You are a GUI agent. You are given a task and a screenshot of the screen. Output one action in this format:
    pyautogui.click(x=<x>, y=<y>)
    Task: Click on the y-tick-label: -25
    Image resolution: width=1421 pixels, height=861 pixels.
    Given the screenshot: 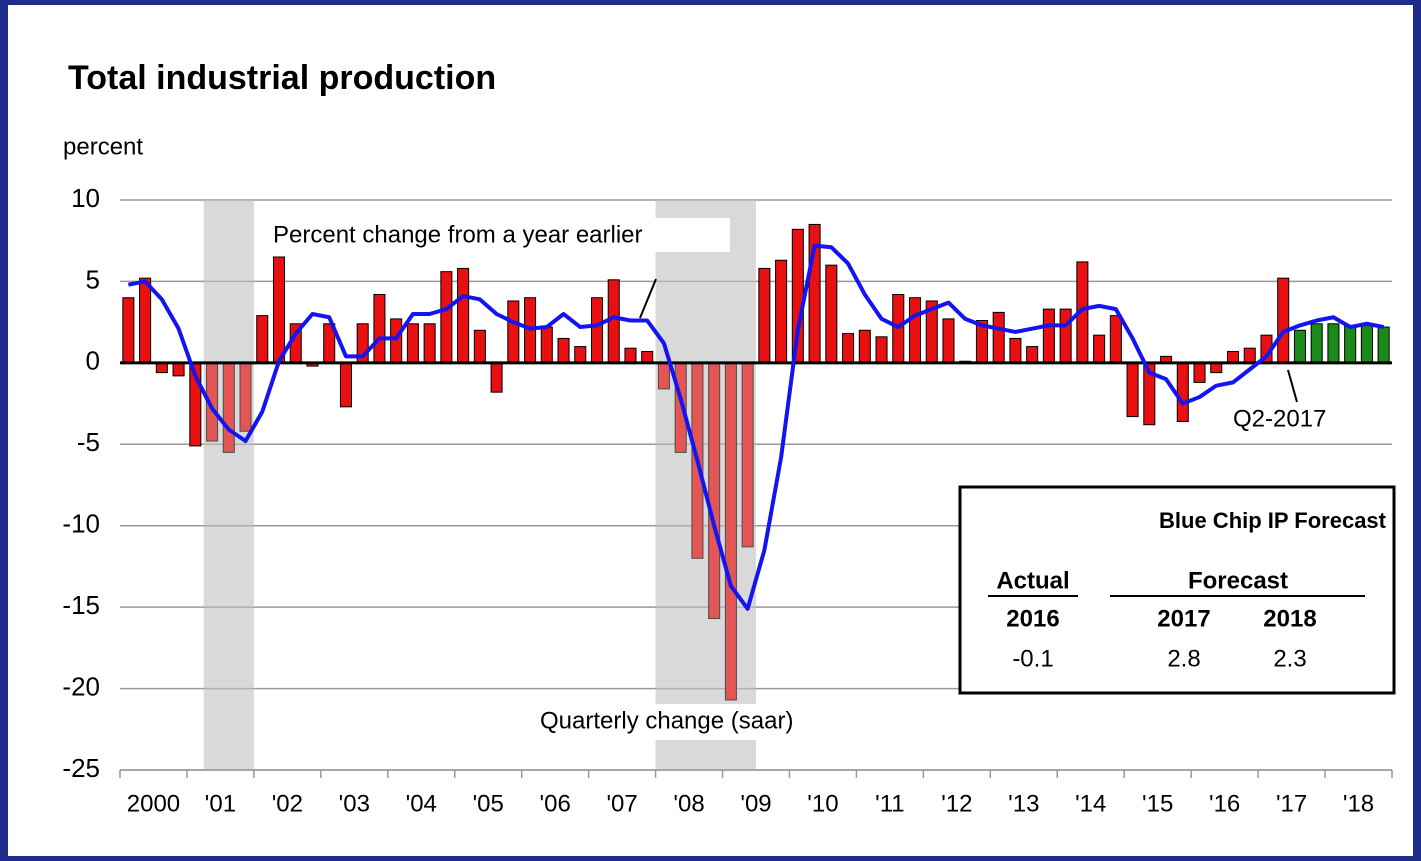 What is the action you would take?
    pyautogui.click(x=81, y=768)
    